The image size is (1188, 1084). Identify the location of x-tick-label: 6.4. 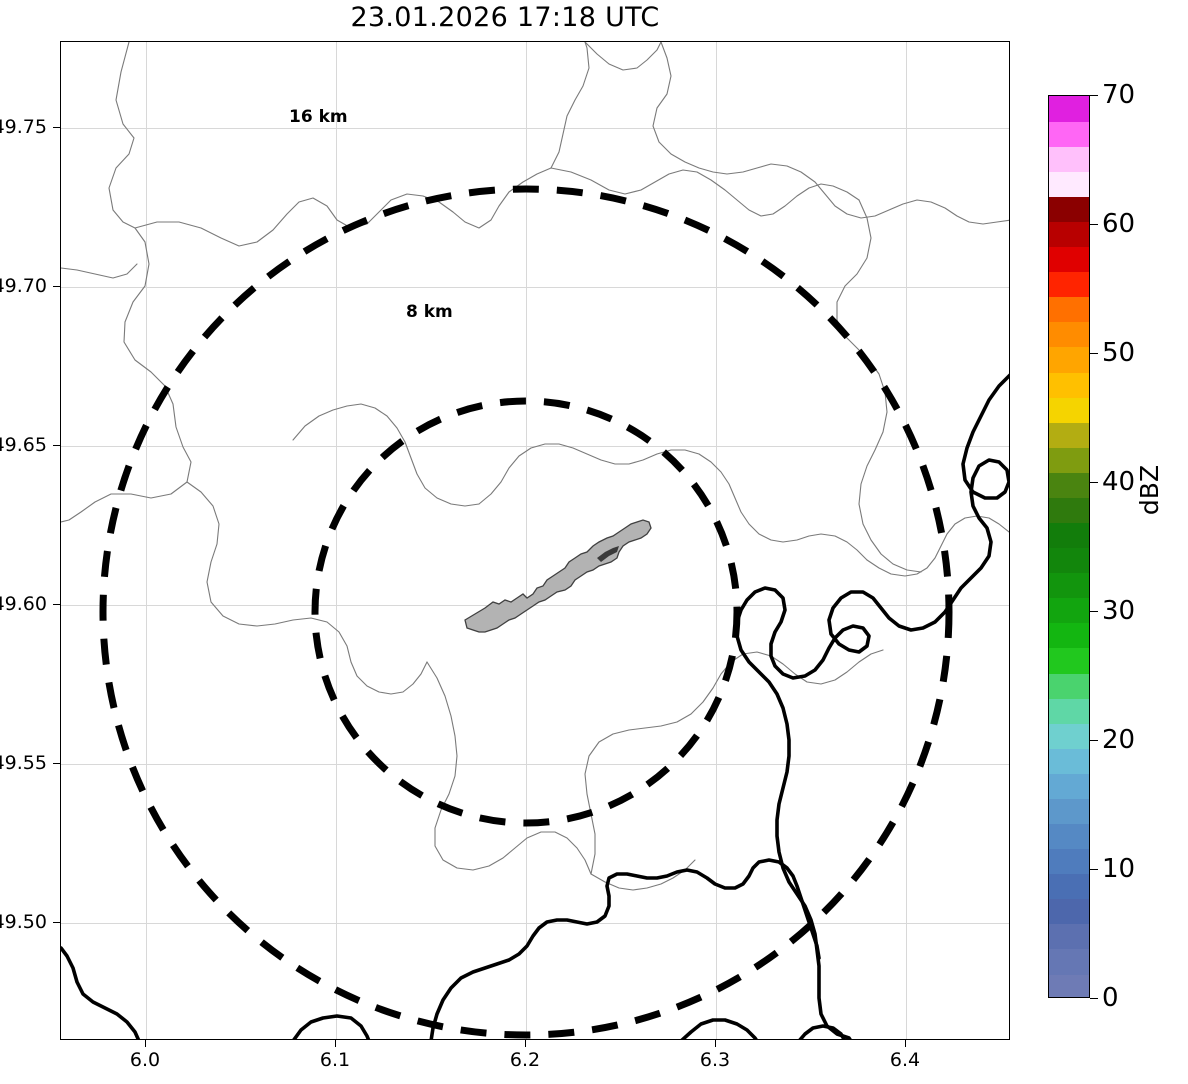
(905, 1060).